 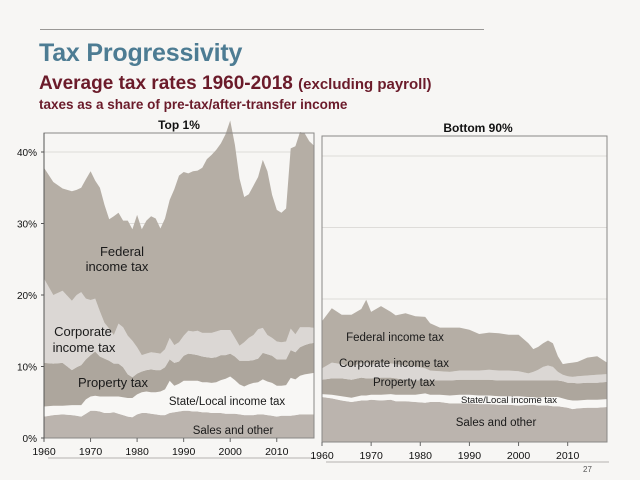 I want to click on chart-title: Bottom 90%, so click(x=478, y=128).